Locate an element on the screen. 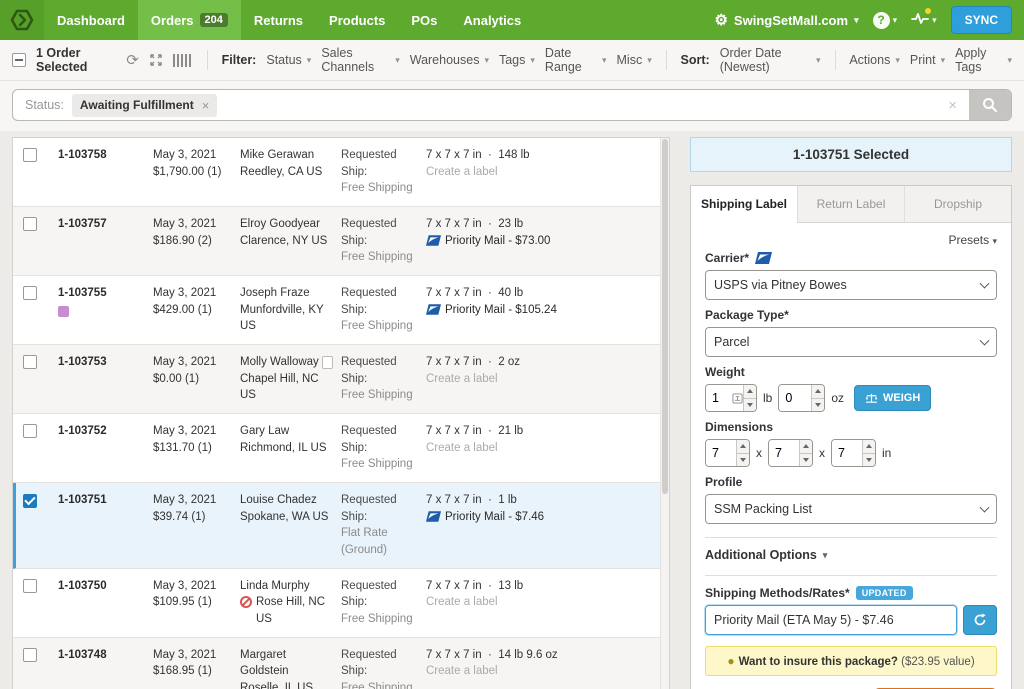 This screenshot has width=1024, height=689. filter-sales-channels: Sales Channels ▾ is located at coordinates (360, 60).